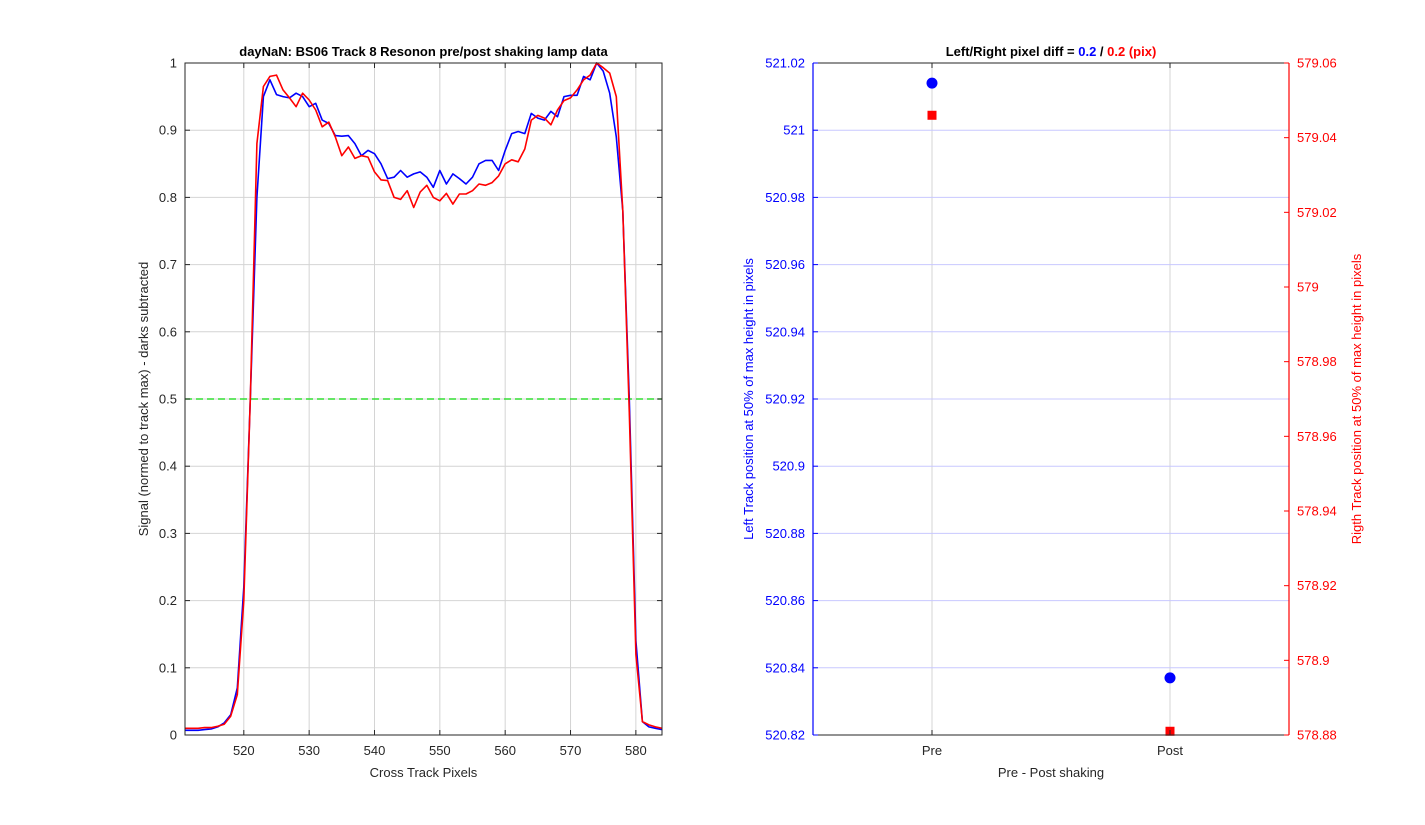  What do you see at coordinates (1131, 51) in the screenshot?
I see `title-right-diff: 0.2 (pix)` at bounding box center [1131, 51].